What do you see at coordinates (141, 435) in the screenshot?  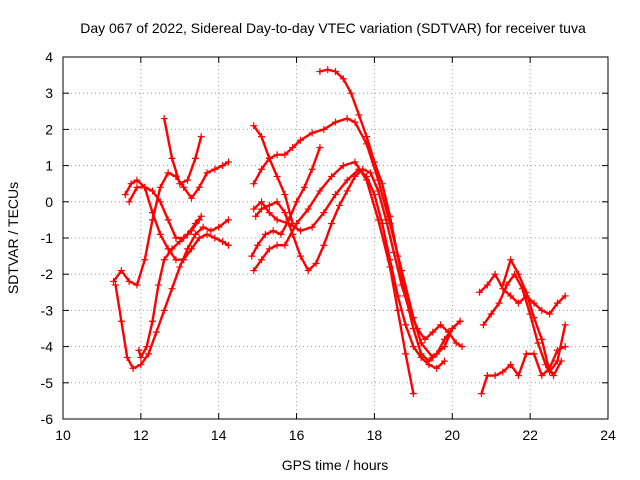 I see `x-tick-label: 12` at bounding box center [141, 435].